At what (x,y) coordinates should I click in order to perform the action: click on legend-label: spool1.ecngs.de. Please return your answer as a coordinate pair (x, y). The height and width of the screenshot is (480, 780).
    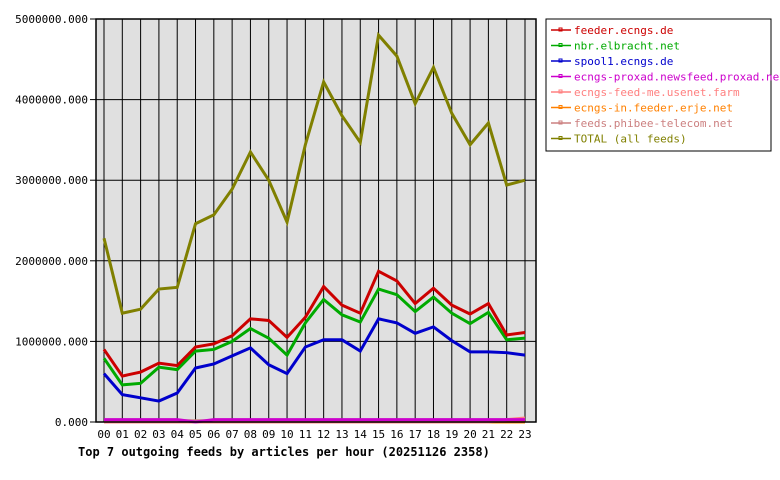
    Looking at the image, I should click on (623, 61).